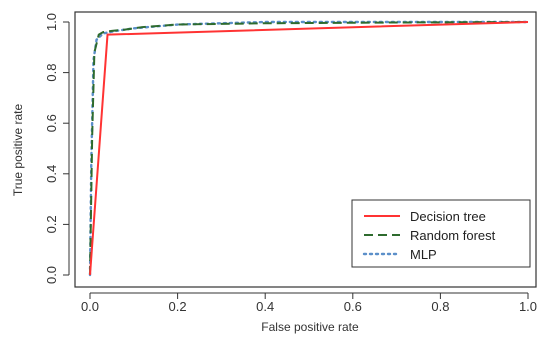 The image size is (541, 337). Describe the element at coordinates (90, 306) in the screenshot. I see `x-tick-label: 0.0` at that location.